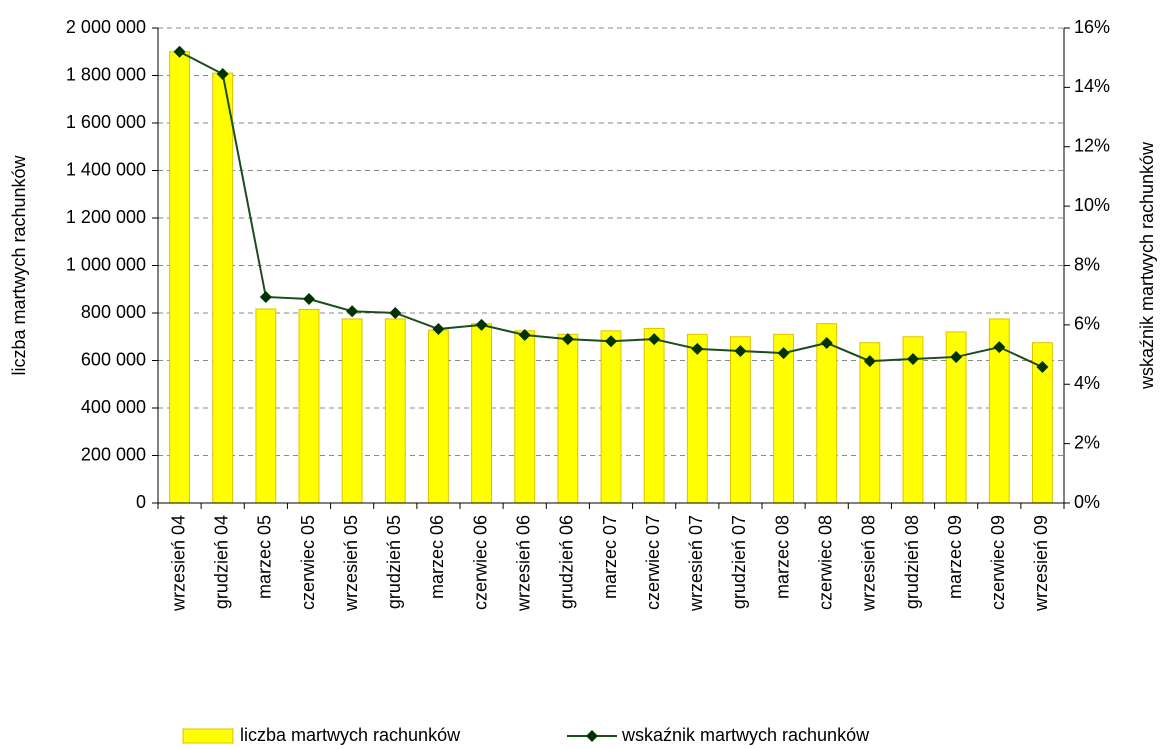  I want to click on y2-tick-label: 10%, so click(1092, 205).